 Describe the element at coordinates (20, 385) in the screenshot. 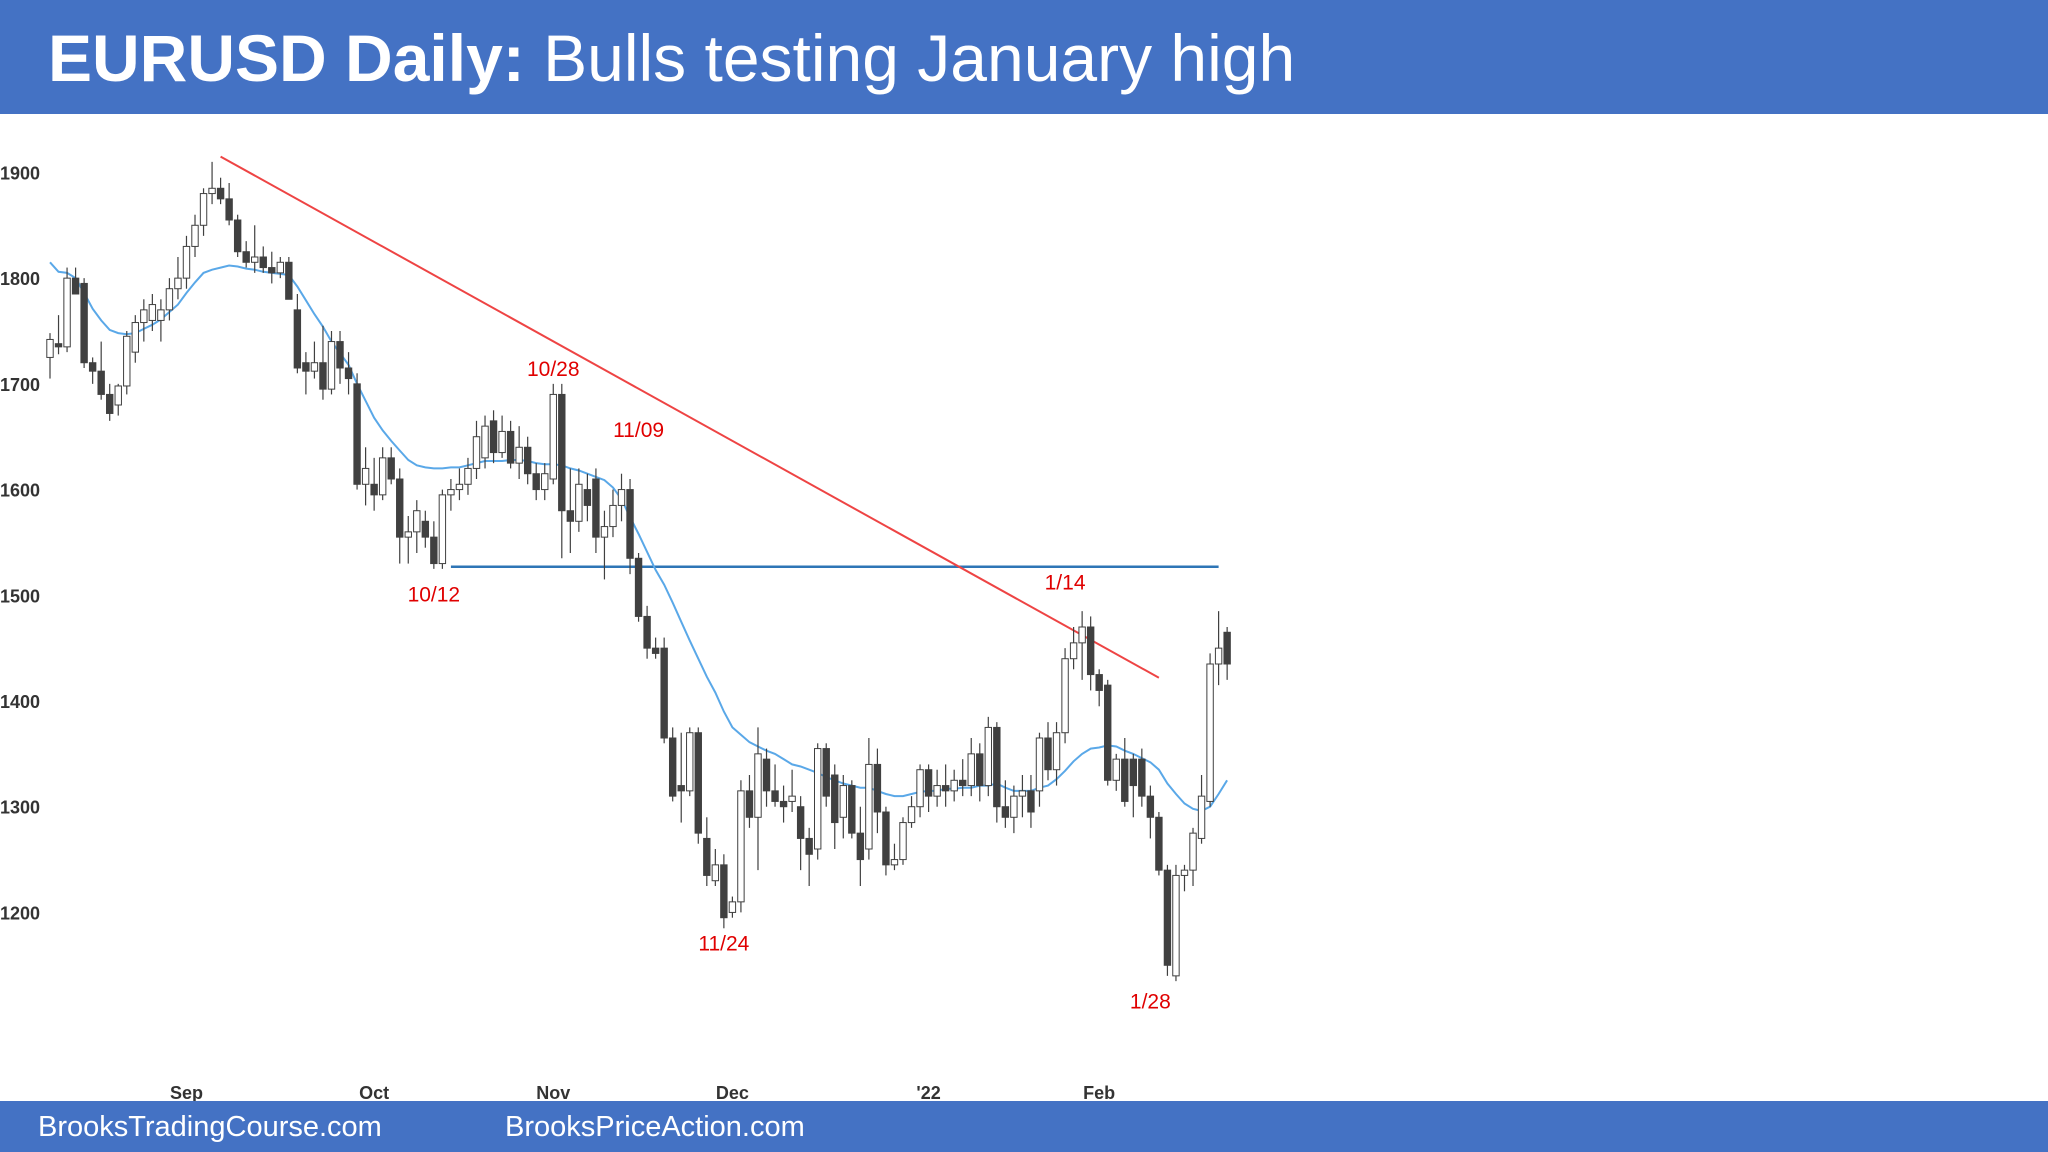

I see `y-tick-label: 1700` at that location.